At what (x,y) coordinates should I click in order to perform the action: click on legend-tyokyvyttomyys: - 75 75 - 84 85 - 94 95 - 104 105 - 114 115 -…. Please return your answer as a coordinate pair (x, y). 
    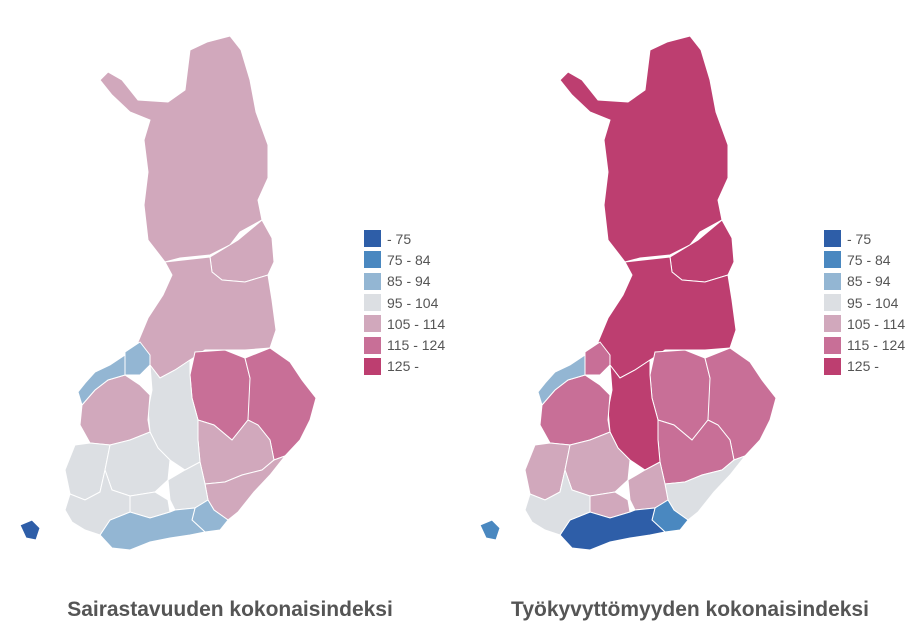
    Looking at the image, I should click on (864, 302).